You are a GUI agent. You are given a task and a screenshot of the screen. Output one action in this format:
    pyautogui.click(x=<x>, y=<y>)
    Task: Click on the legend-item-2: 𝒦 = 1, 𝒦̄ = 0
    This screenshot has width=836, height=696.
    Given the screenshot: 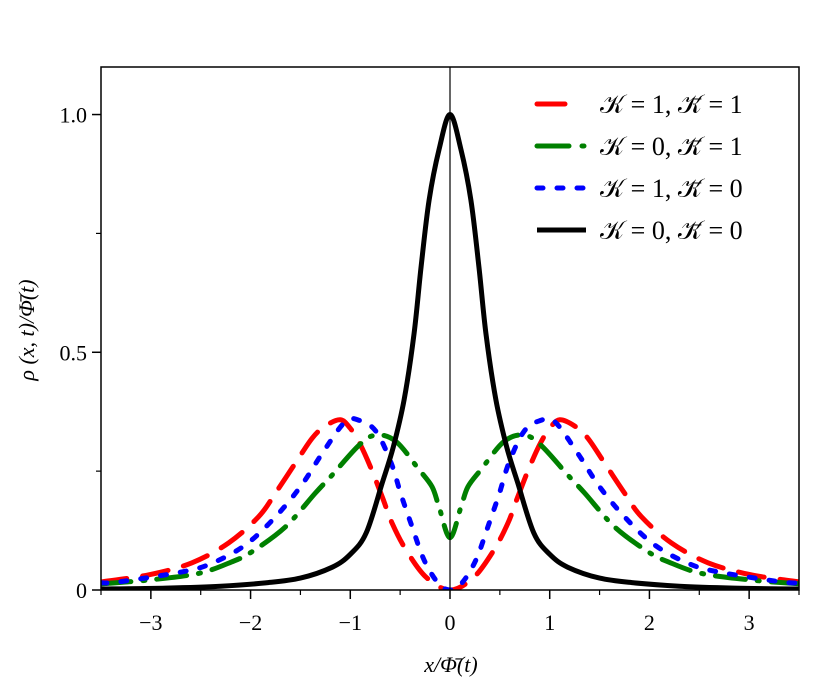 What is the action you would take?
    pyautogui.click(x=638, y=188)
    